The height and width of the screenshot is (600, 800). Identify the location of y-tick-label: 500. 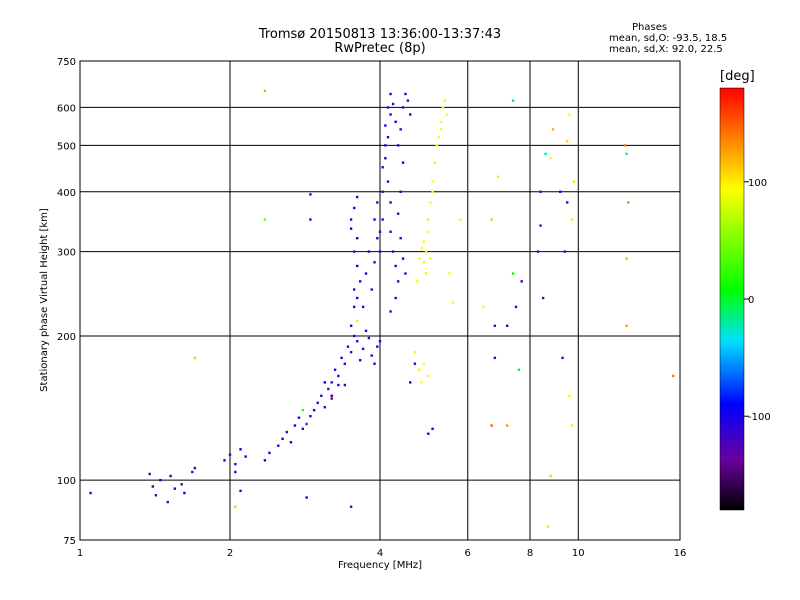
(66, 146).